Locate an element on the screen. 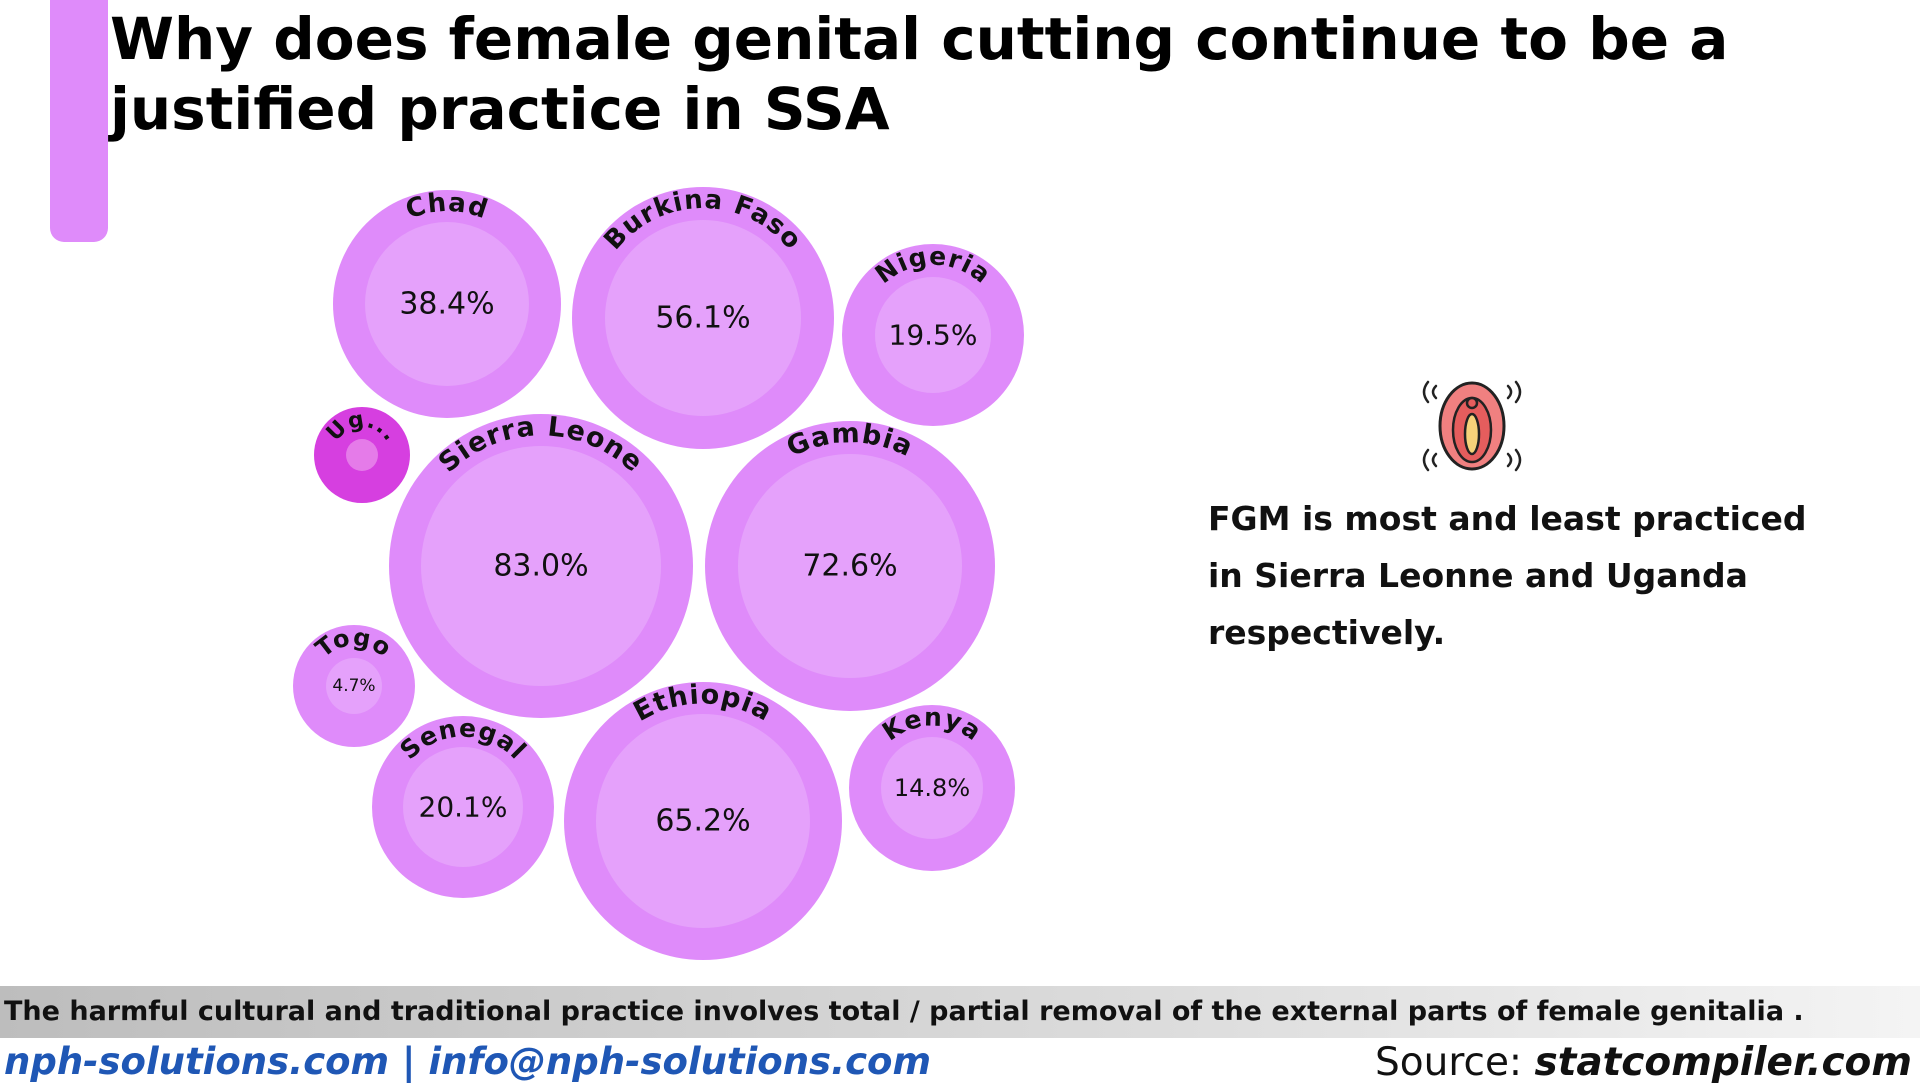 The image size is (1920, 1085). bubble-value-gambia: 72.6% is located at coordinates (849, 566).